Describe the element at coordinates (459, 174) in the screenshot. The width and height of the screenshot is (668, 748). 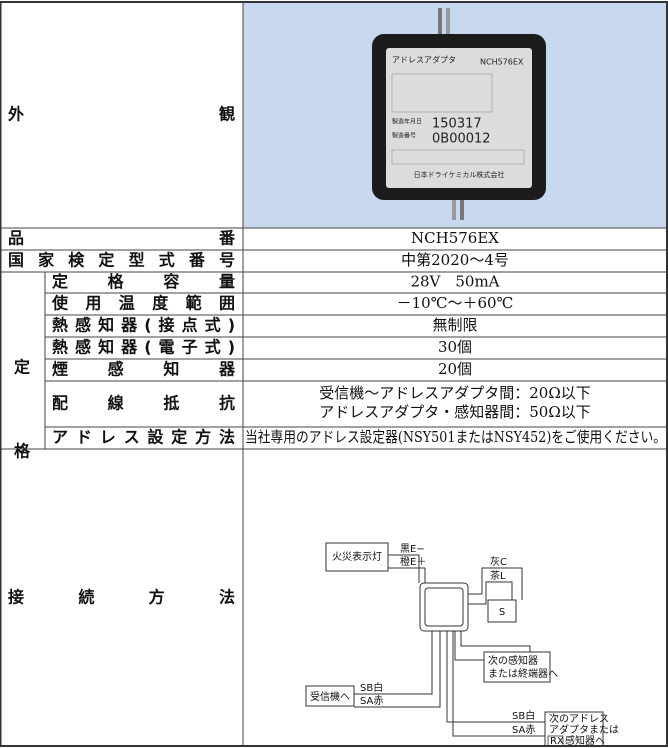
I see `photo-text: 日本ドライケミカル株式会社` at that location.